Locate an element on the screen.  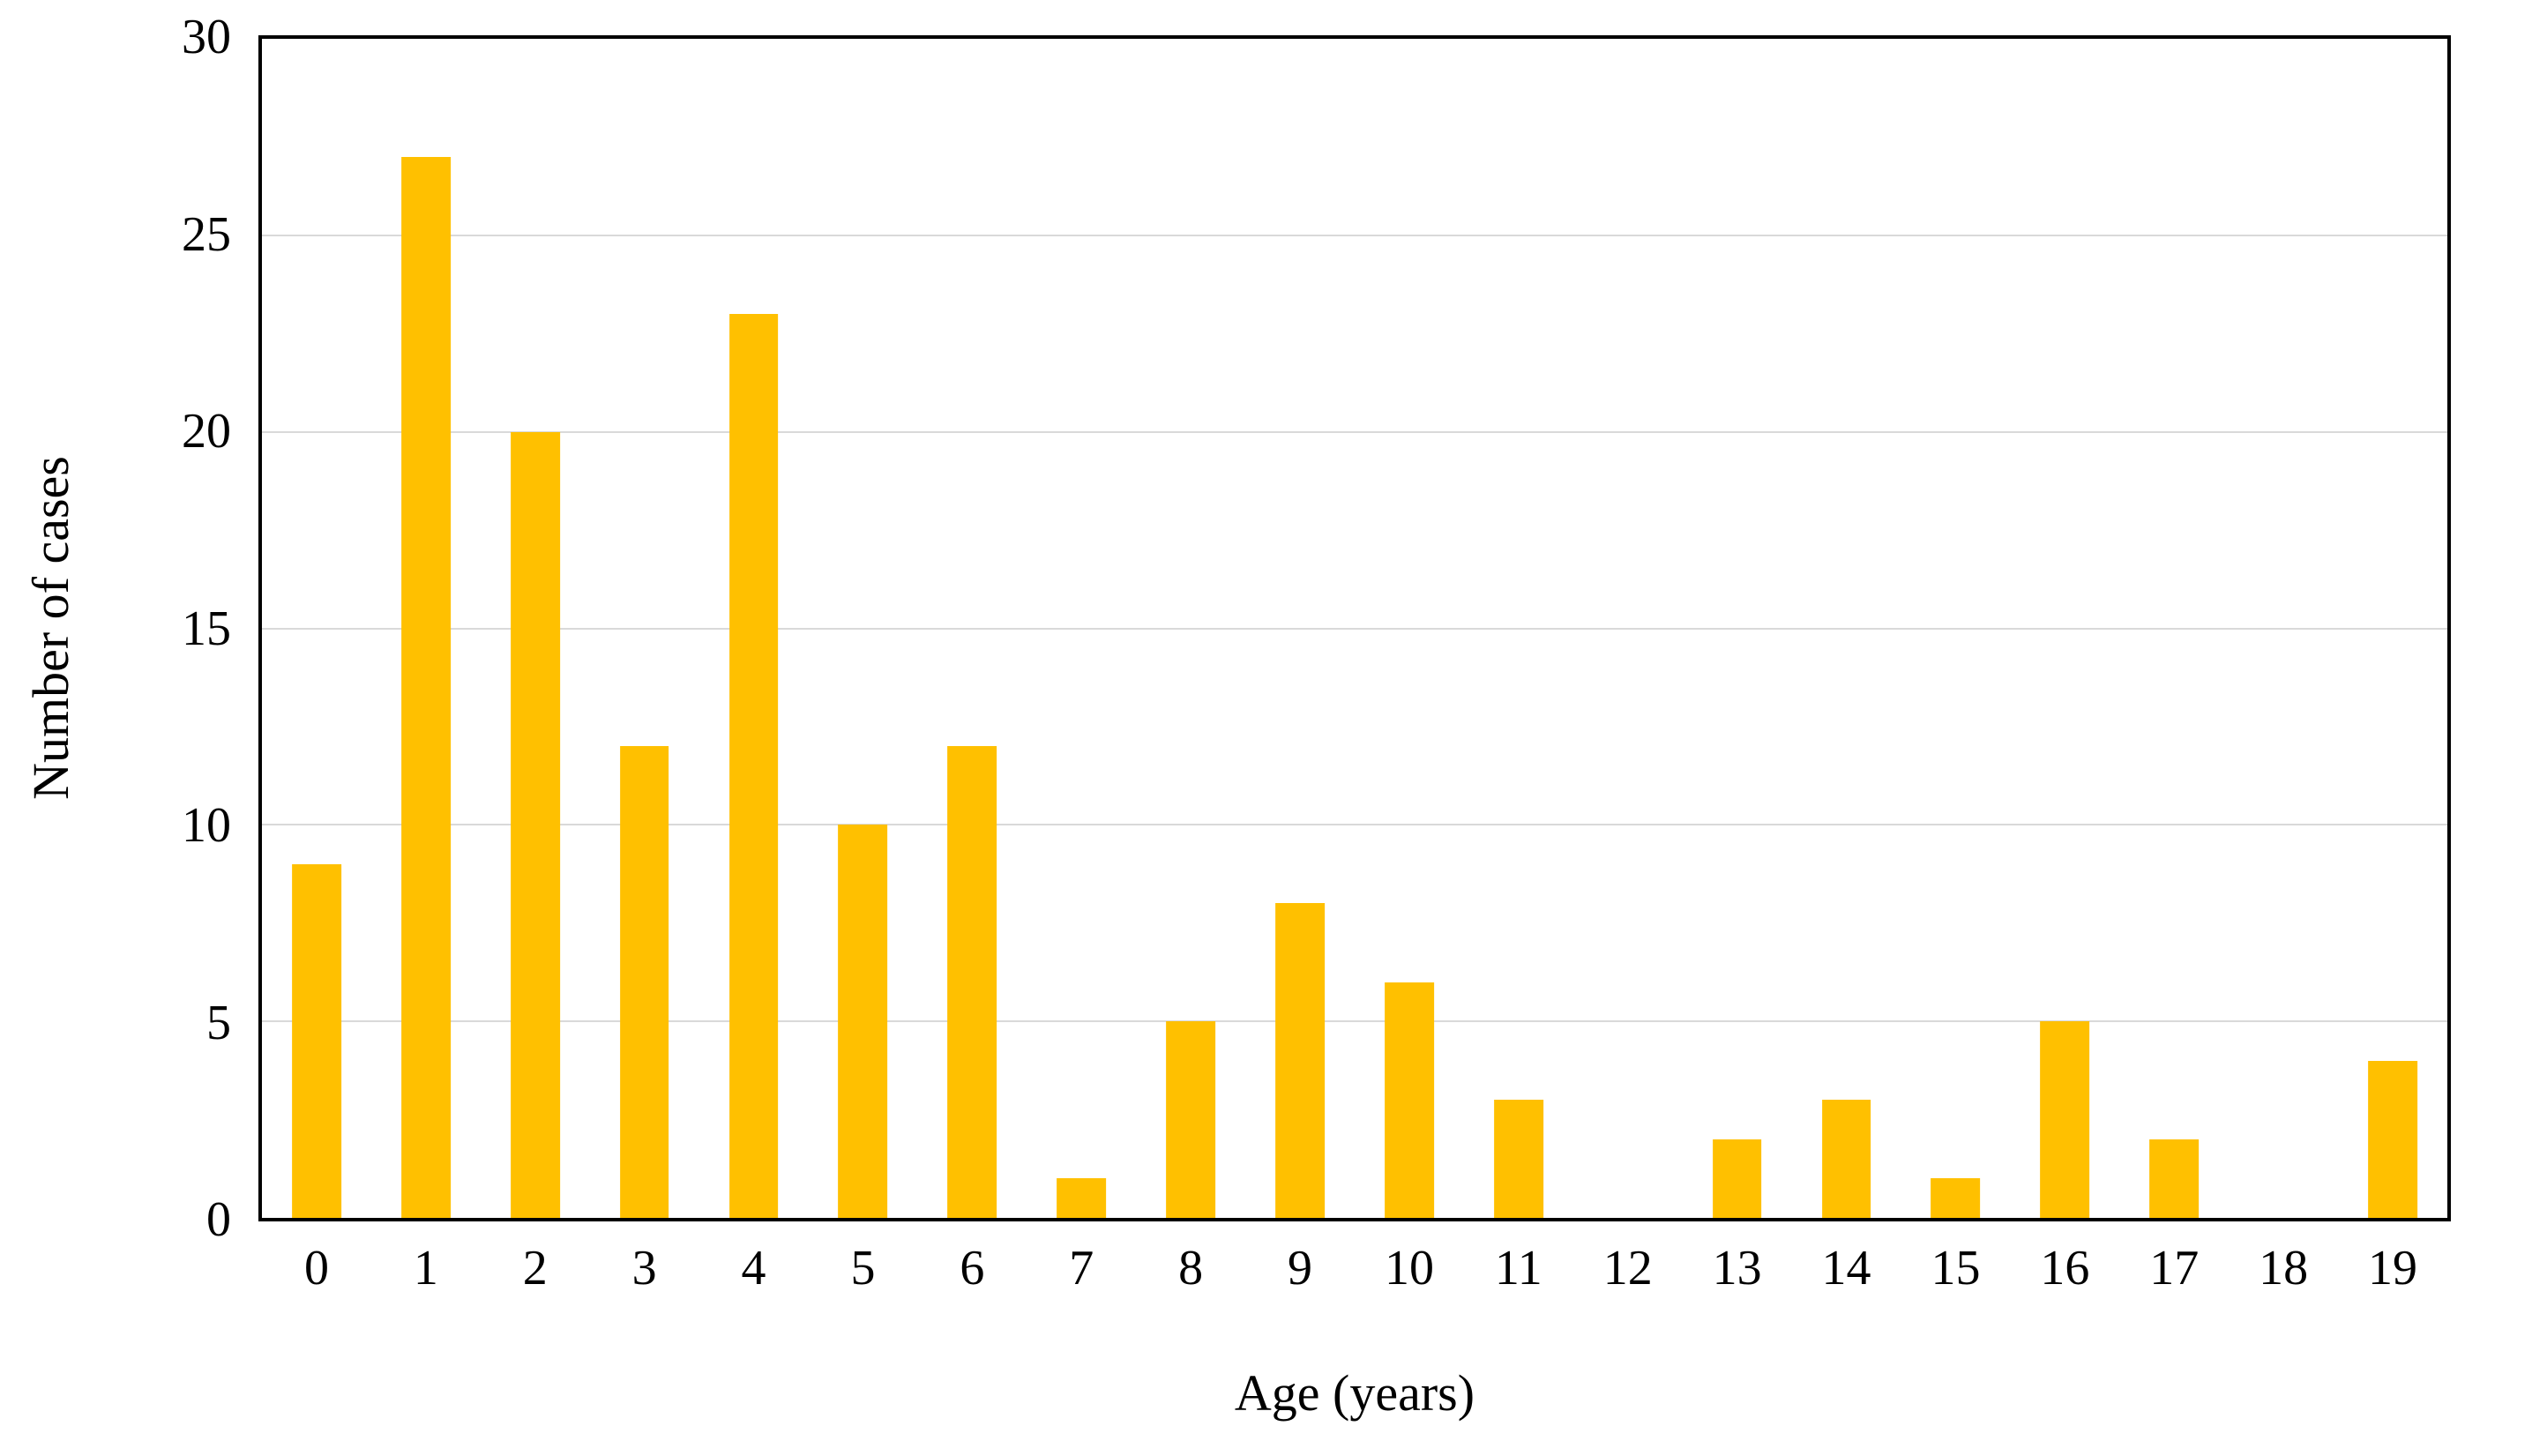
y-axis-tick-labels: 0 5 10 15 20 25 30 is located at coordinates (115, 628).